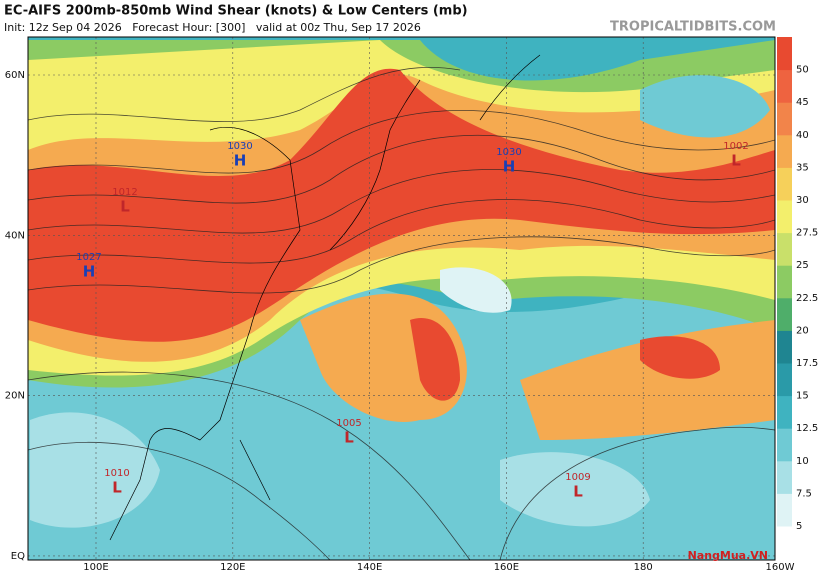 The height and width of the screenshot is (577, 819). What do you see at coordinates (804, 493) in the screenshot?
I see `colorbar-label: 7.5` at bounding box center [804, 493].